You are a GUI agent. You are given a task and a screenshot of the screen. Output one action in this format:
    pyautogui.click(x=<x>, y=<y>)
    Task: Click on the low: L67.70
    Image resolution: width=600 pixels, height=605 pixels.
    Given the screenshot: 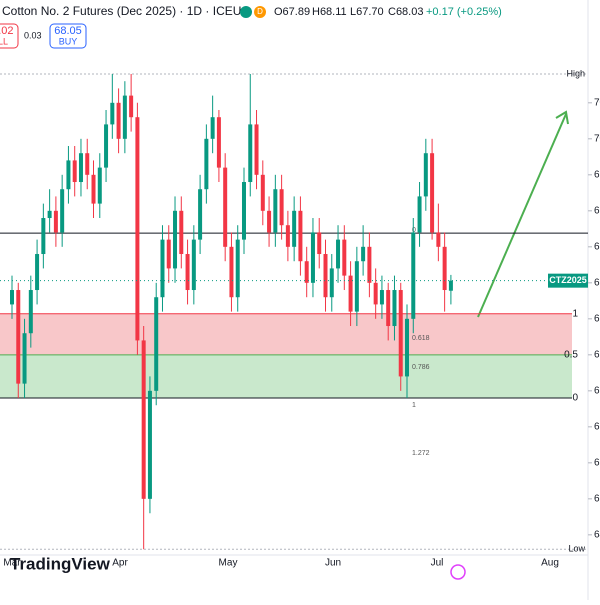 What is the action you would take?
    pyautogui.click(x=367, y=12)
    